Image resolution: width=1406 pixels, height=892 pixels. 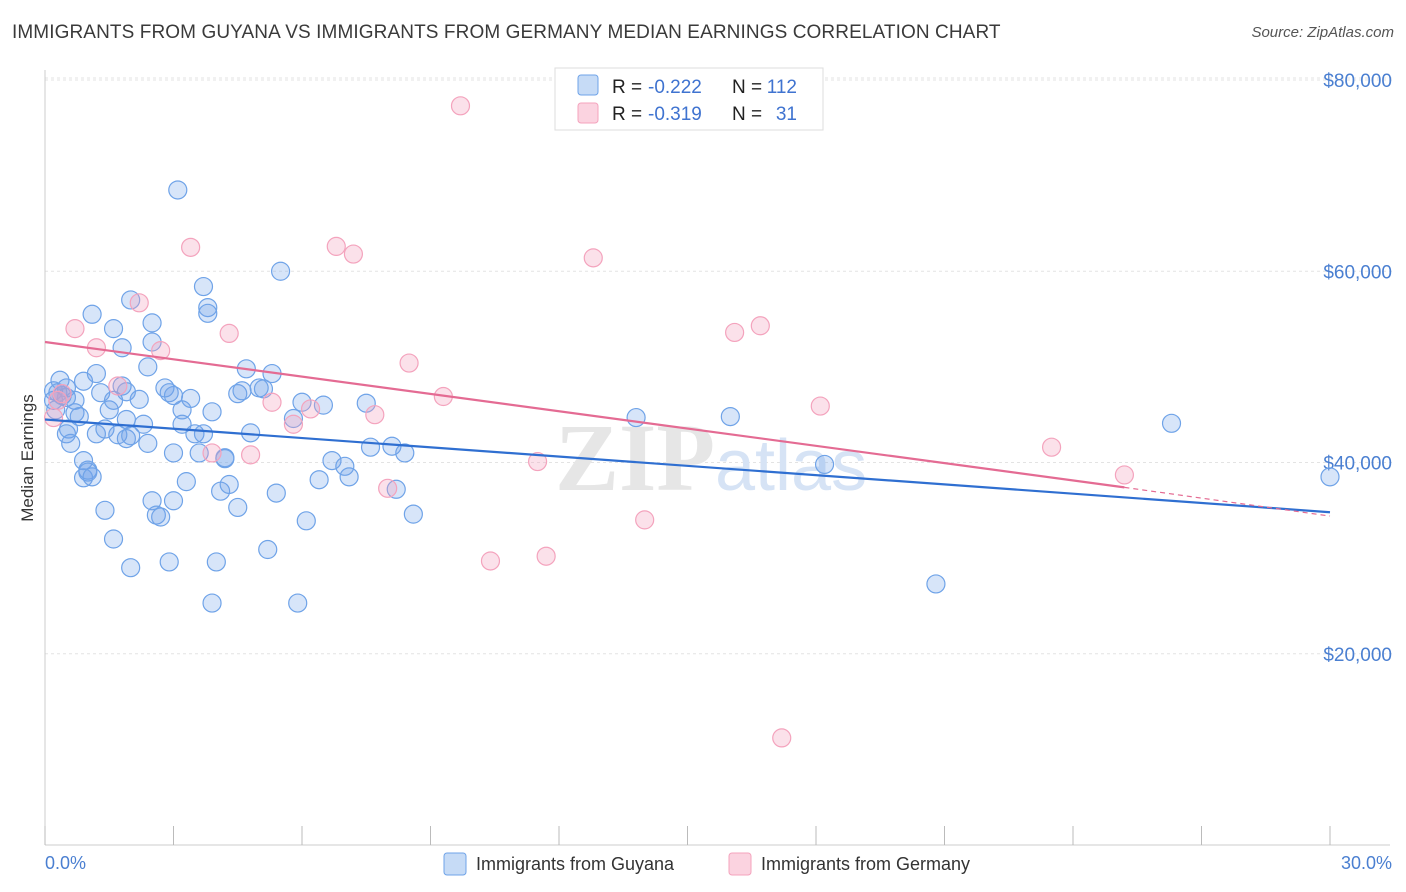 What do you see at coordinates (689, 99) in the screenshot?
I see `legend-box: R = -0.222 N = 112 R = -0.319 N = 31` at bounding box center [689, 99].